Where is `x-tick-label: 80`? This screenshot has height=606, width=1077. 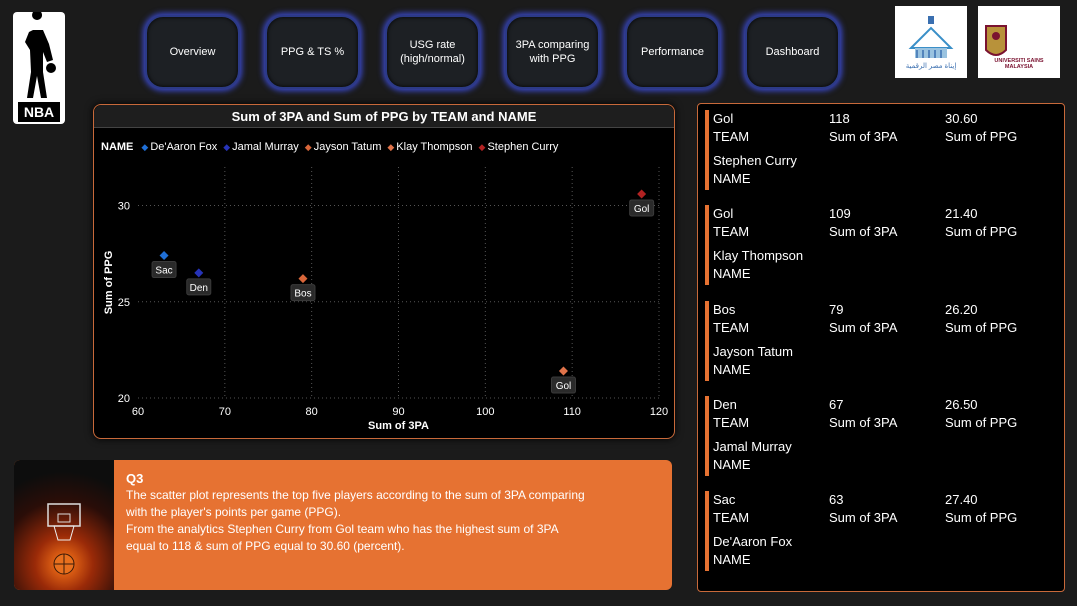 x-tick-label: 80 is located at coordinates (312, 412).